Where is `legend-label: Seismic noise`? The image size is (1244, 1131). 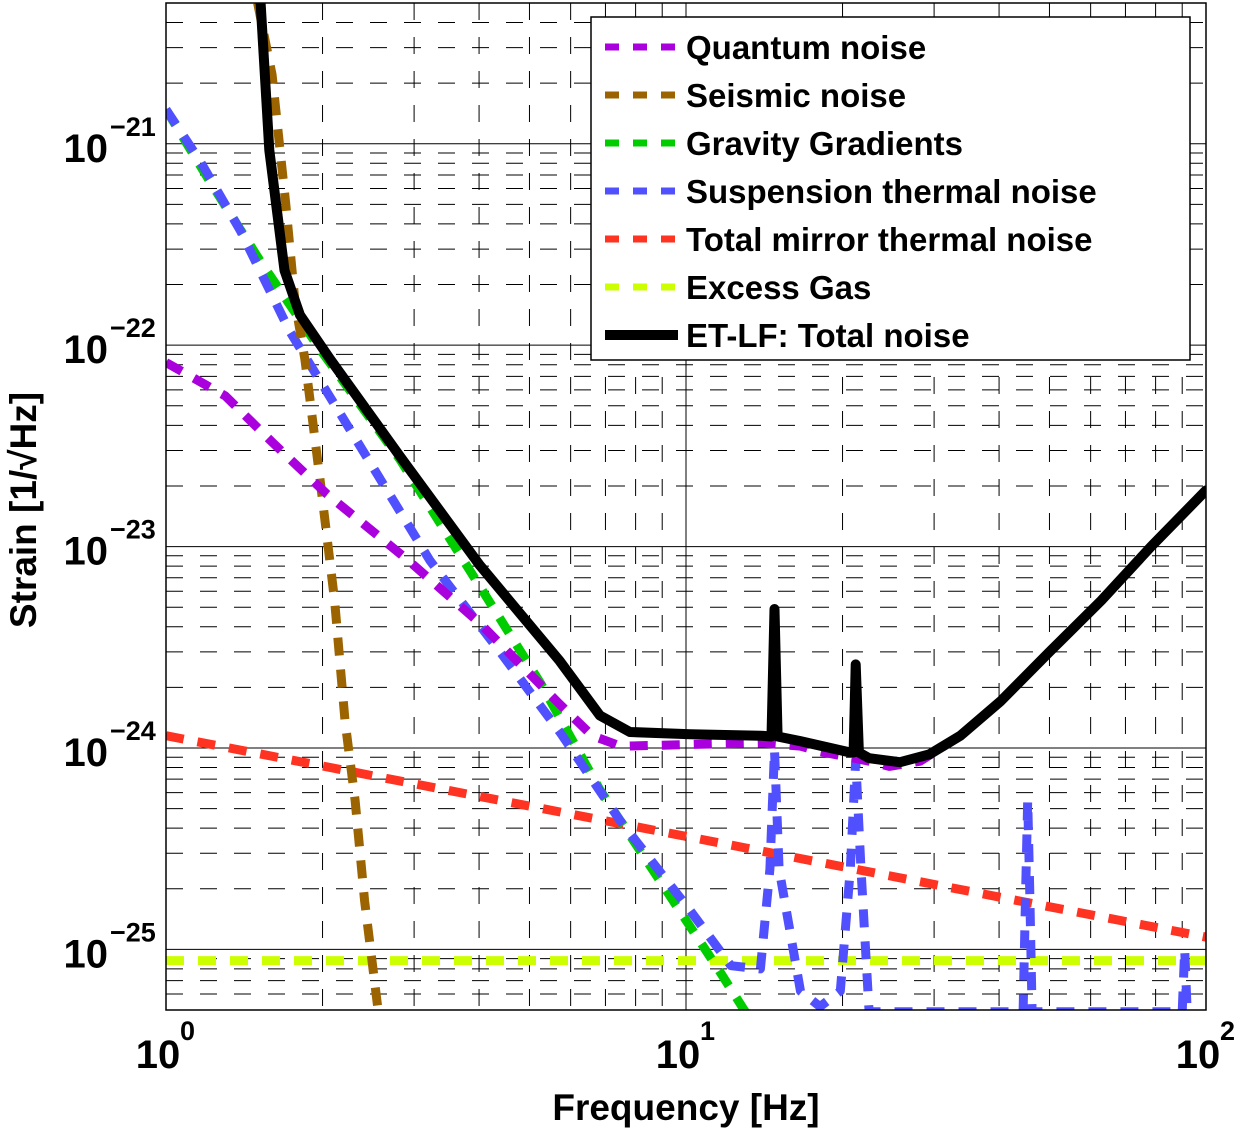
legend-label: Seismic noise is located at coordinates (796, 95).